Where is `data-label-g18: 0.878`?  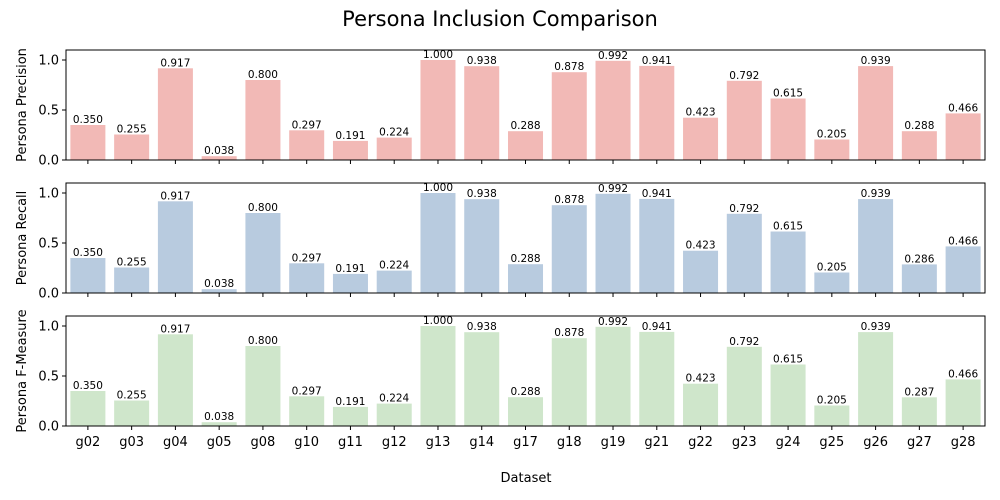 data-label-g18: 0.878 is located at coordinates (569, 67).